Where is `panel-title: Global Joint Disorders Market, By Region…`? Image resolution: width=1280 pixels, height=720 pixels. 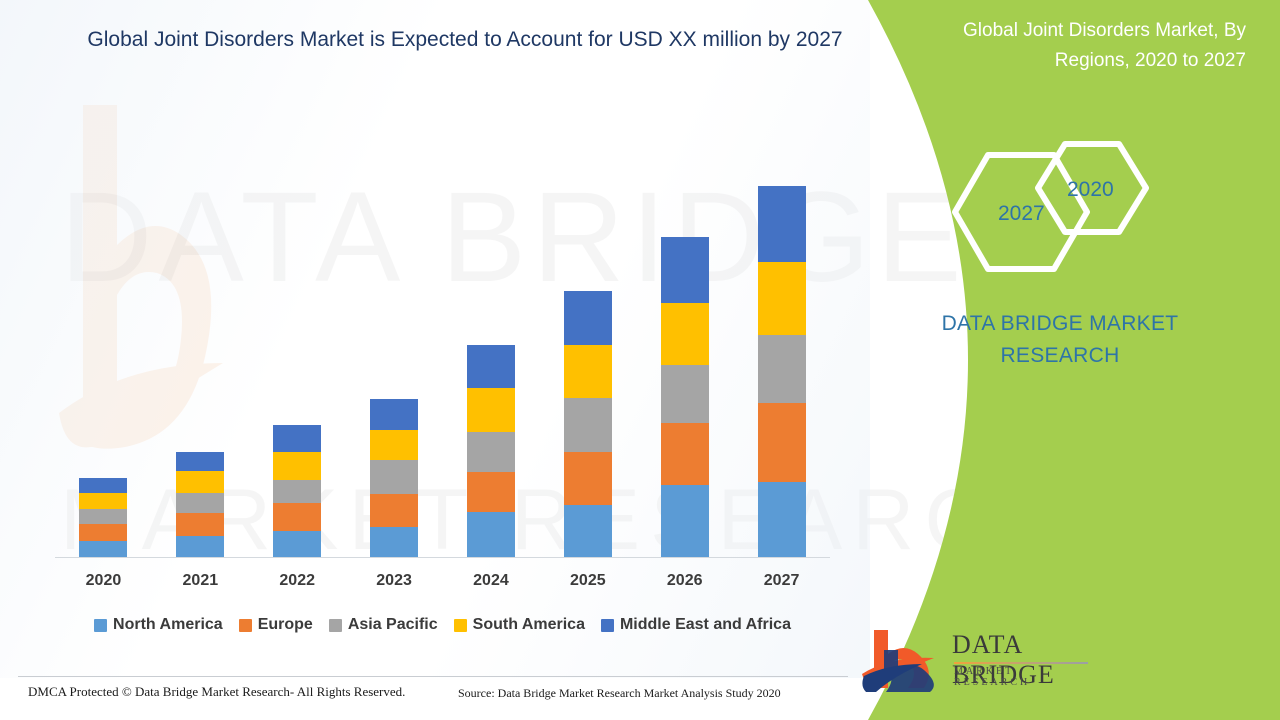 panel-title: Global Joint Disorders Market, By Region… is located at coordinates (1104, 45).